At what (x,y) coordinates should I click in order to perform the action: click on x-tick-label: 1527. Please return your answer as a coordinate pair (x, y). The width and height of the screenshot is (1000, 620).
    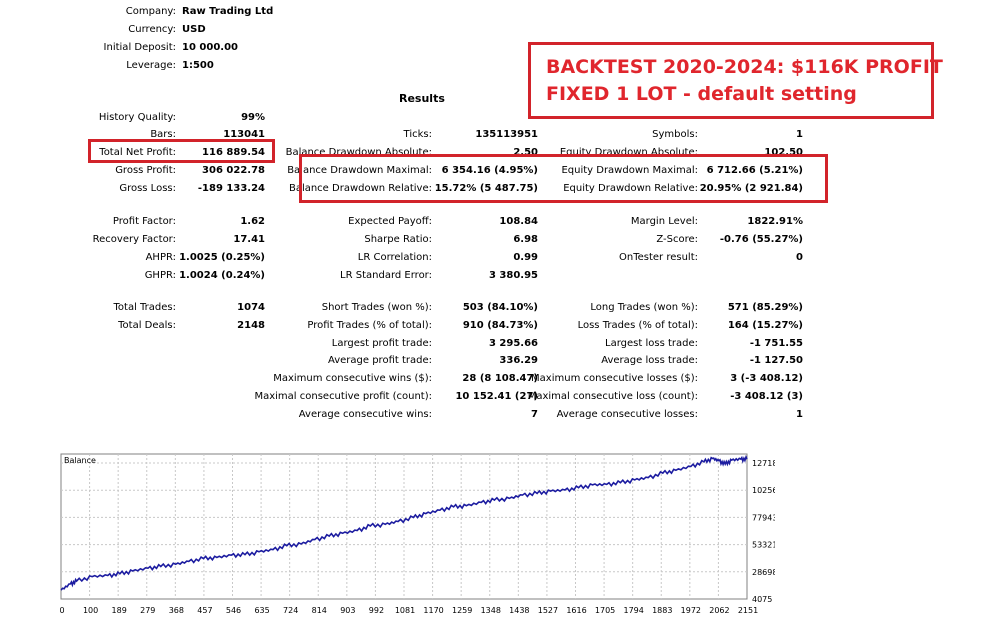
    Looking at the image, I should click on (548, 610).